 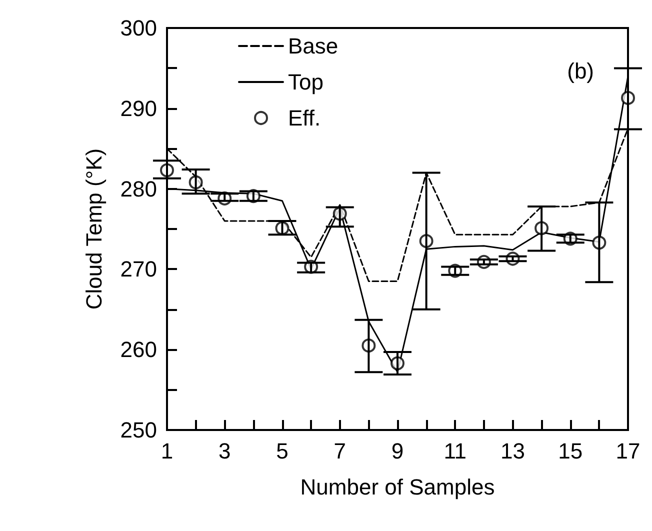 I want to click on x-tick-label: 13, so click(x=512, y=451).